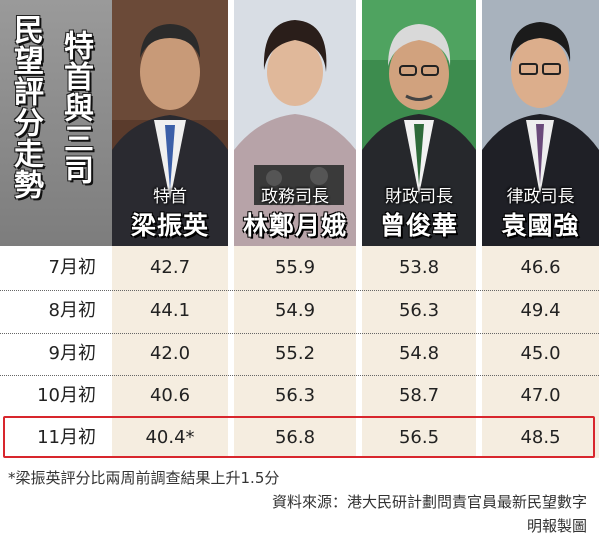  What do you see at coordinates (169, 225) in the screenshot?
I see `person-name: 梁振英` at bounding box center [169, 225].